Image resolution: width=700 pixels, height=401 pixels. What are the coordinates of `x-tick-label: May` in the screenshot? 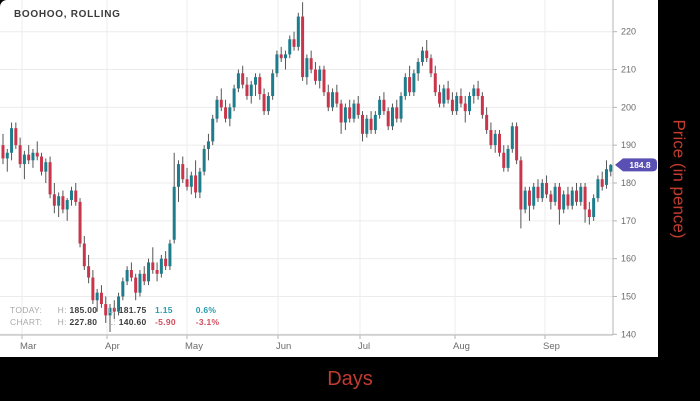 It's located at (194, 346).